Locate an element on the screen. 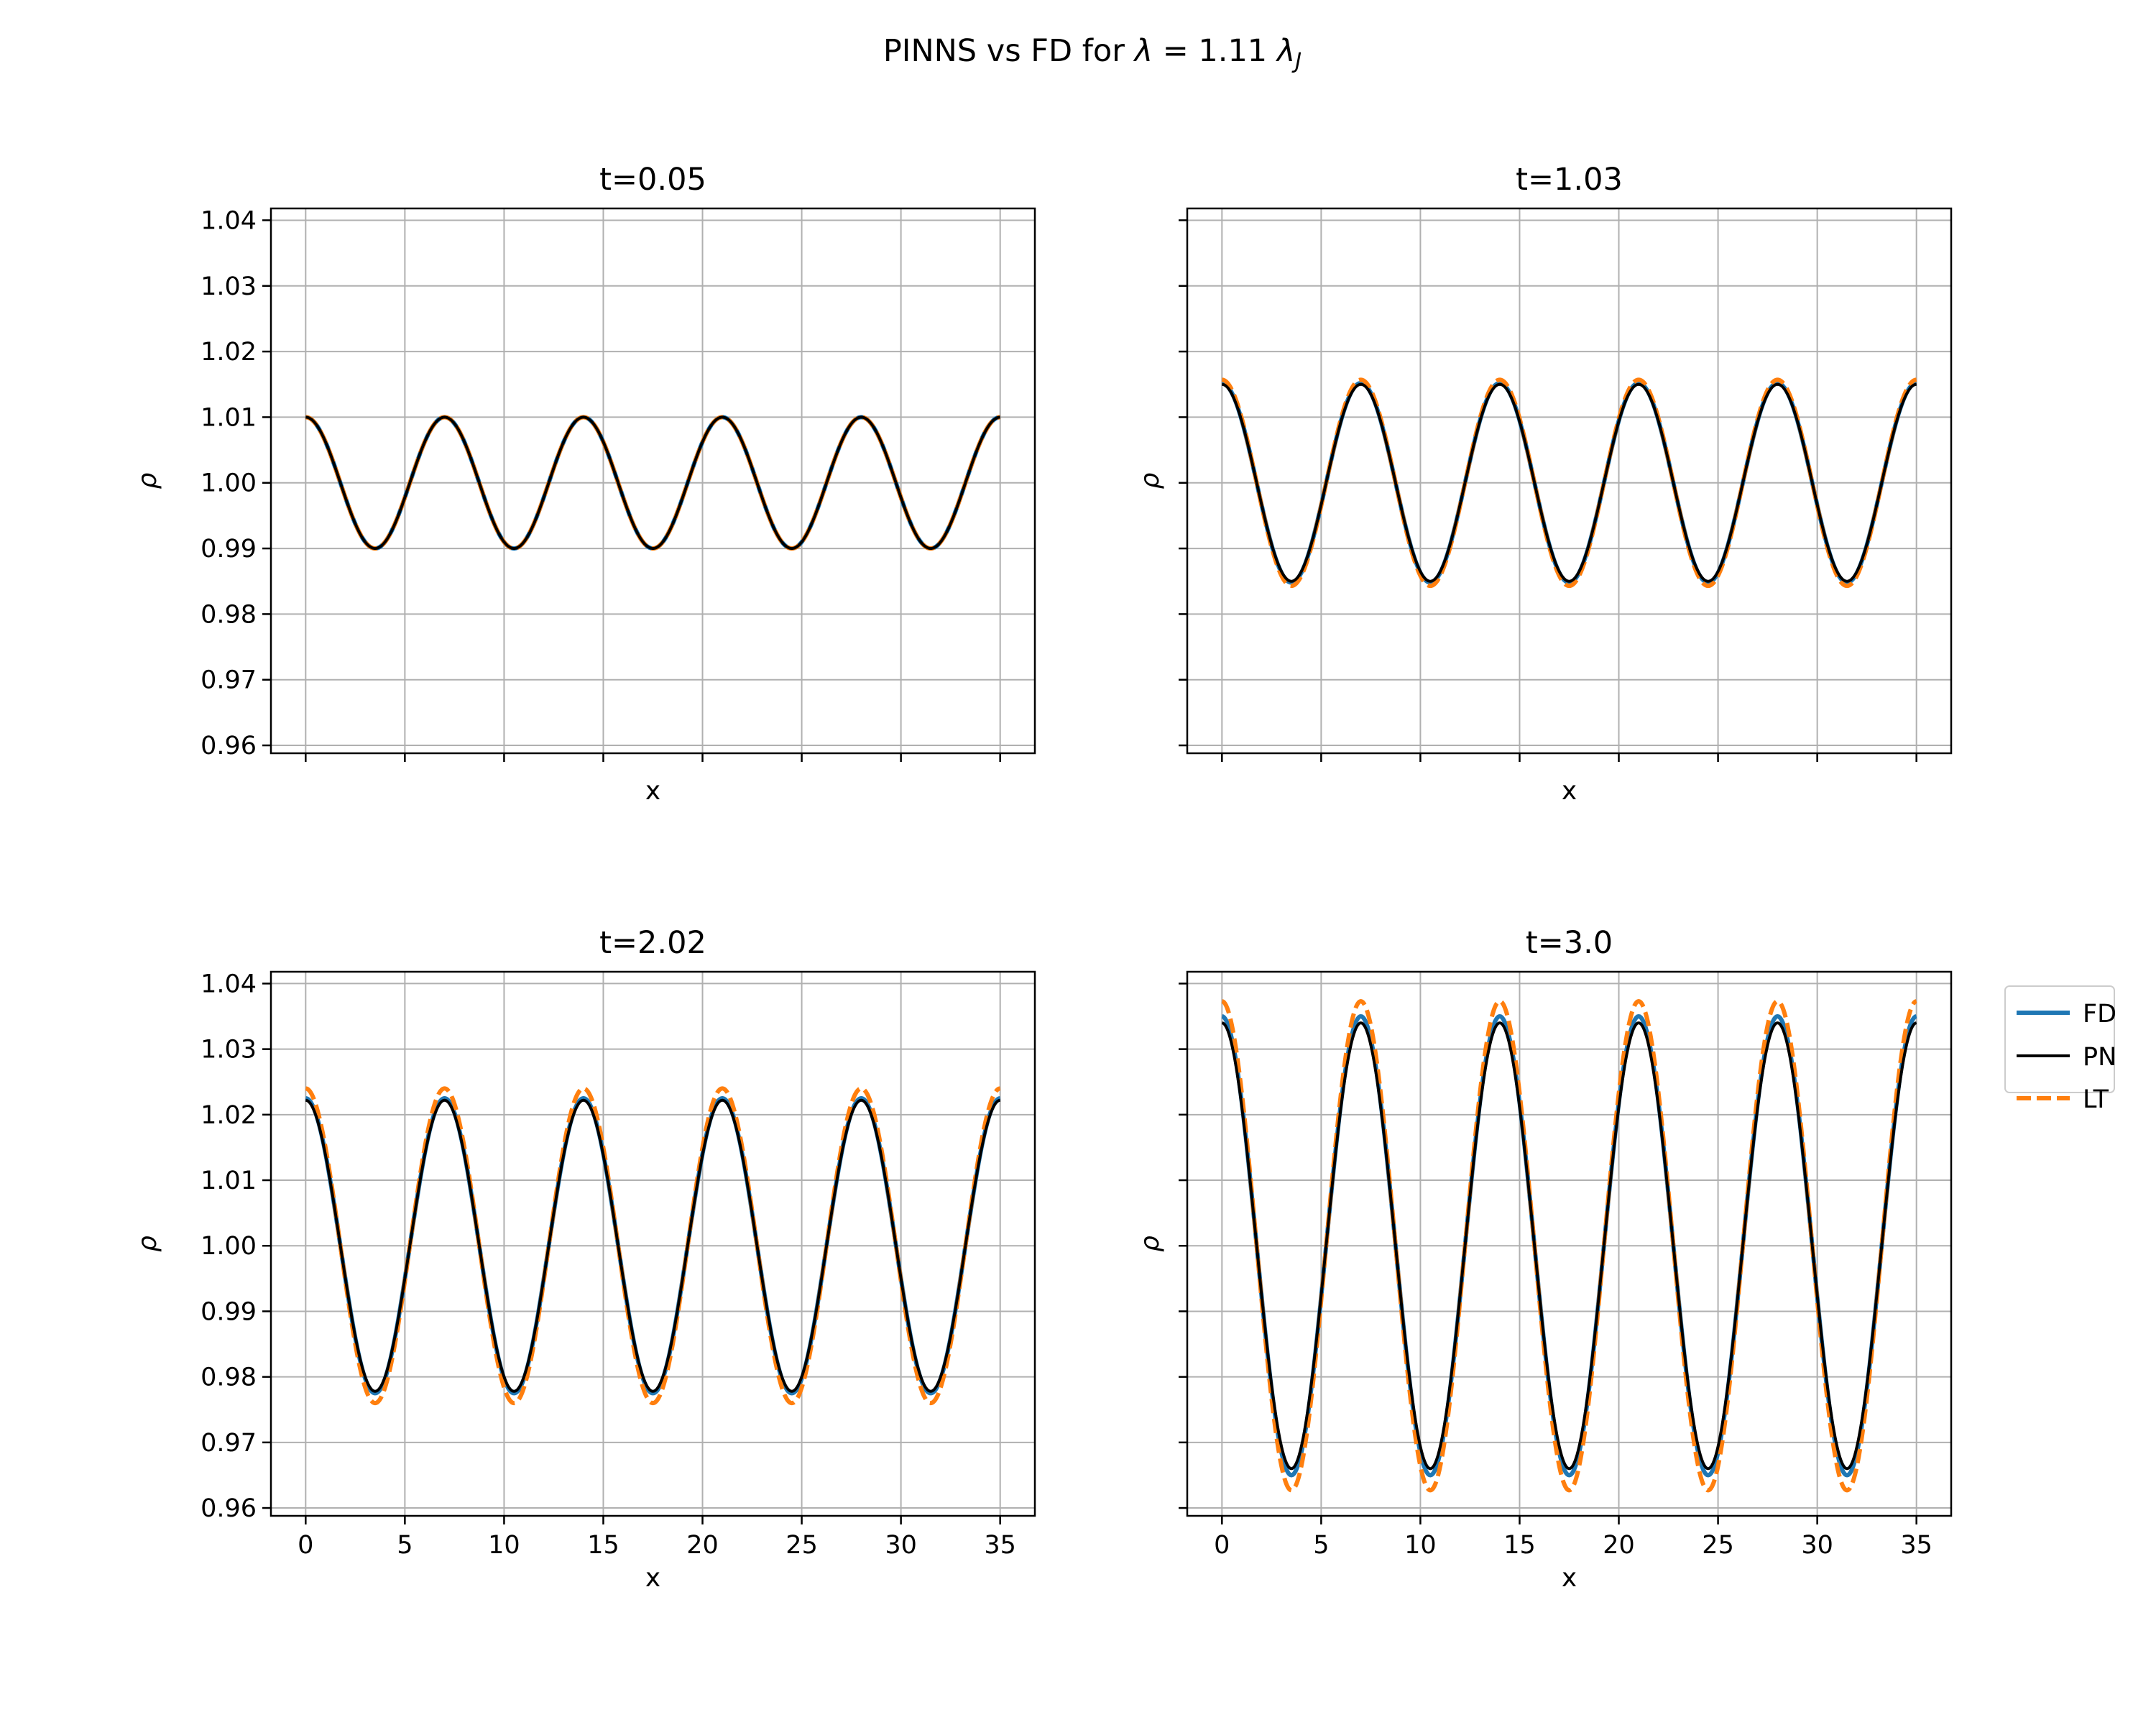  panel-title: t=0.05 is located at coordinates (653, 180).